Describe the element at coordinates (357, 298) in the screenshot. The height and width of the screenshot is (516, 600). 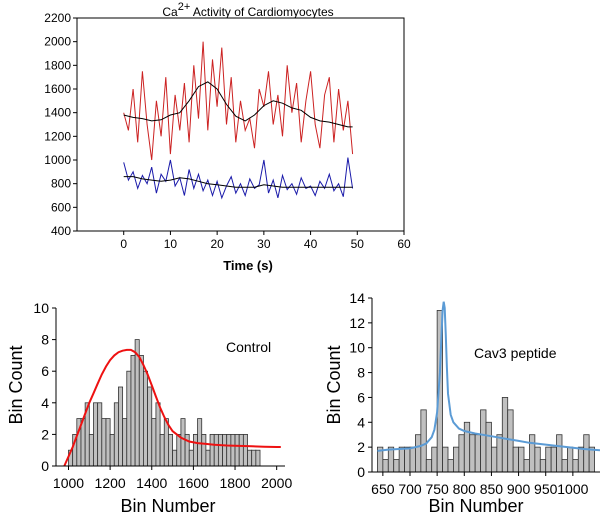
I see `y-tick-label: 14` at that location.